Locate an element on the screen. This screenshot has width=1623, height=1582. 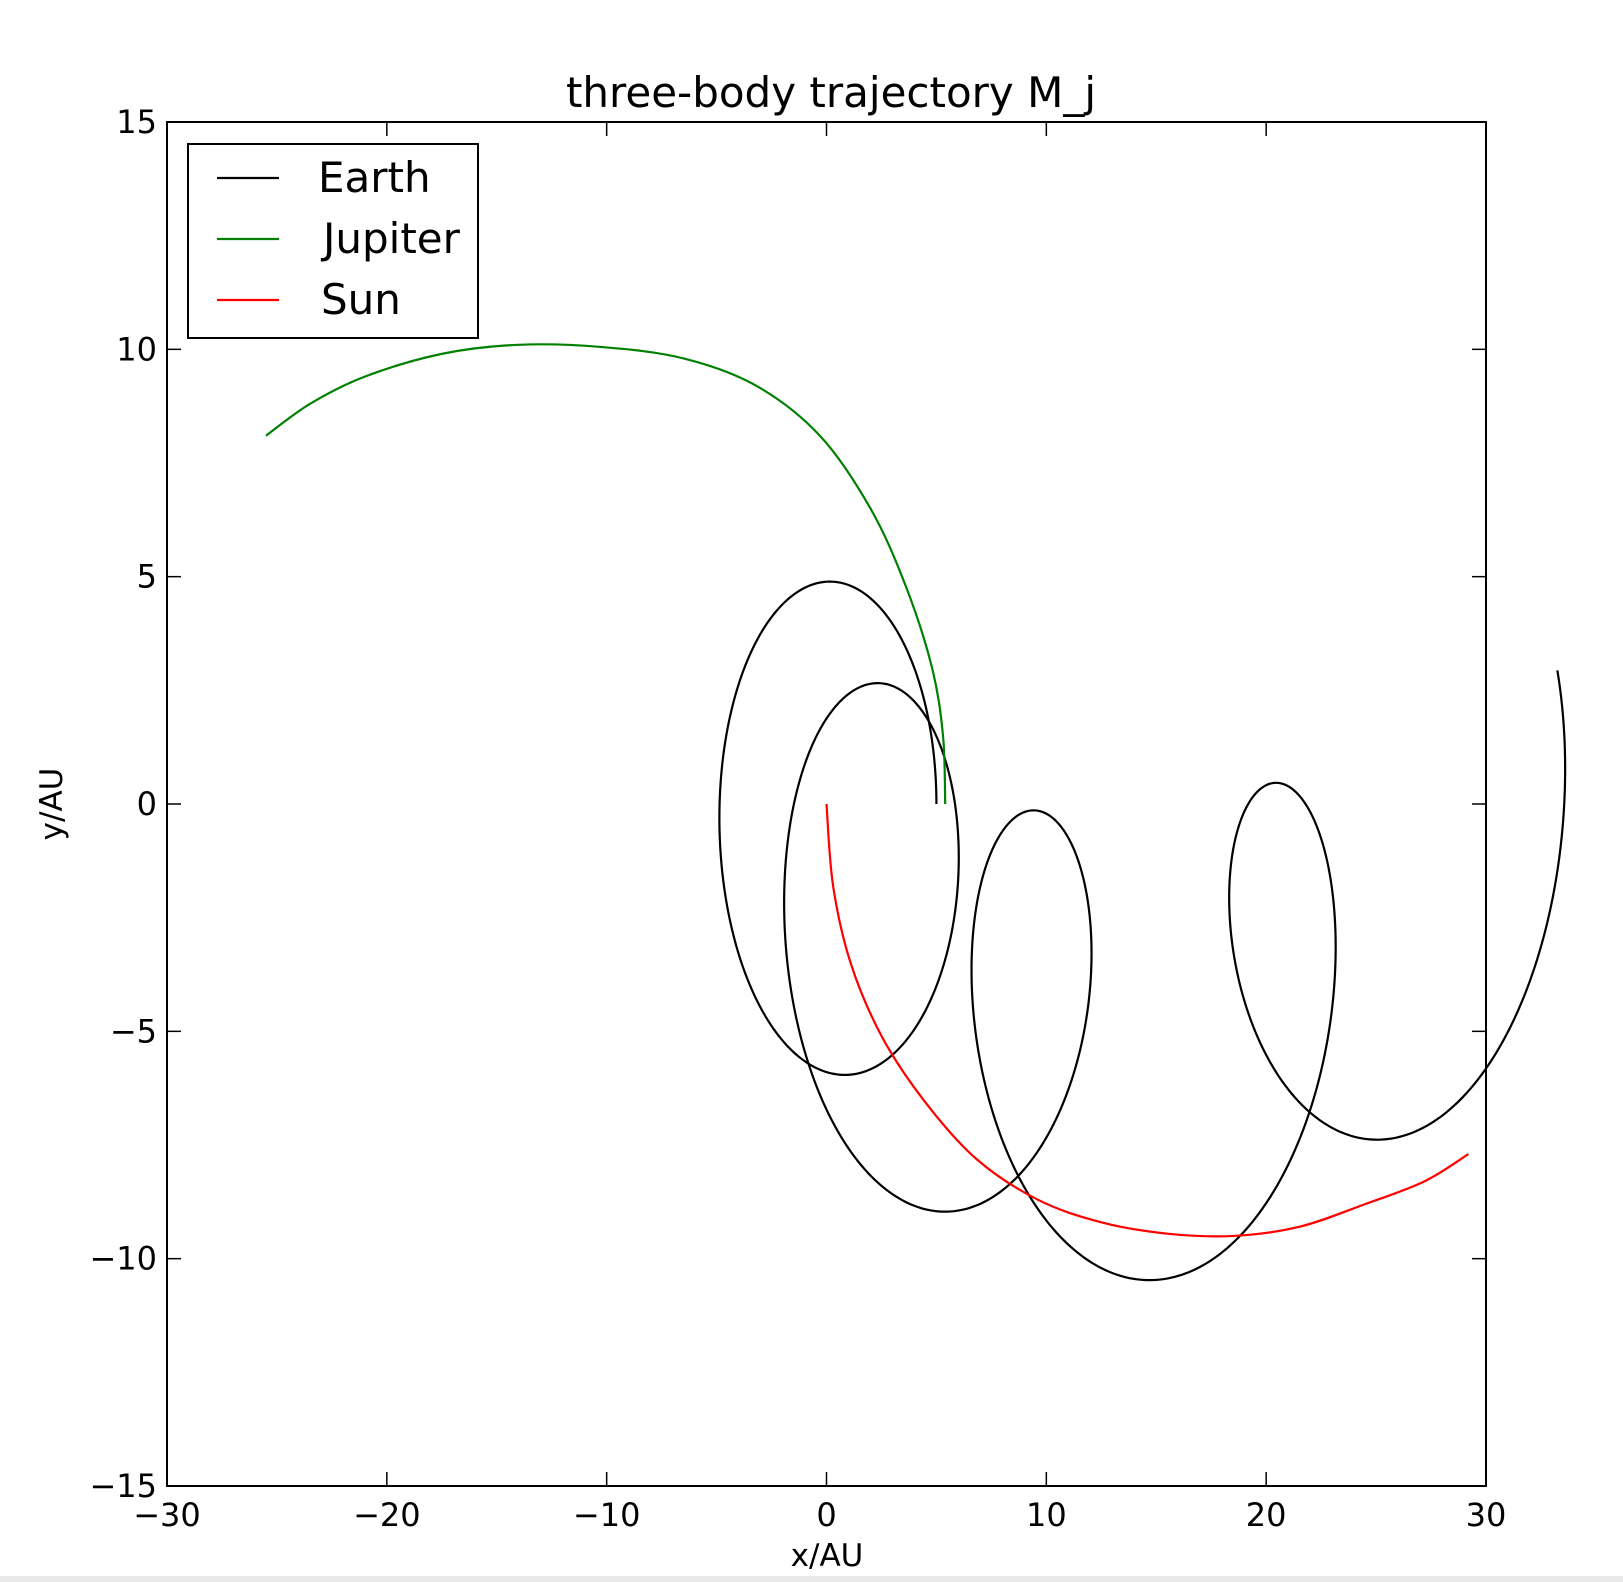
legend: Earth Jupiter Sun is located at coordinates (333, 241).